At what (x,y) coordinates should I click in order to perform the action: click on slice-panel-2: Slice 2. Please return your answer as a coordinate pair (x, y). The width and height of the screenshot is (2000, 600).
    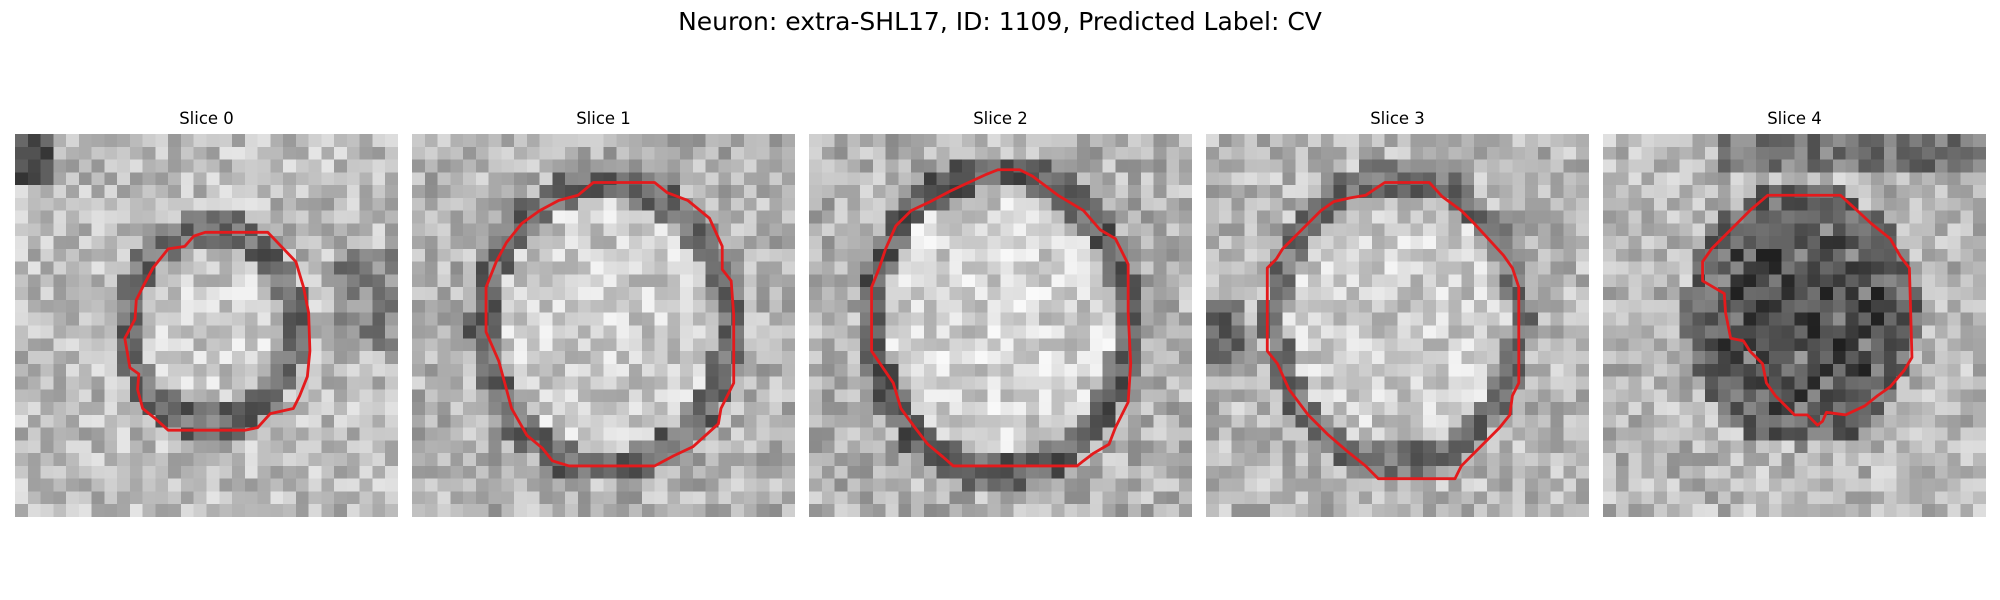
    Looking at the image, I should click on (1000, 315).